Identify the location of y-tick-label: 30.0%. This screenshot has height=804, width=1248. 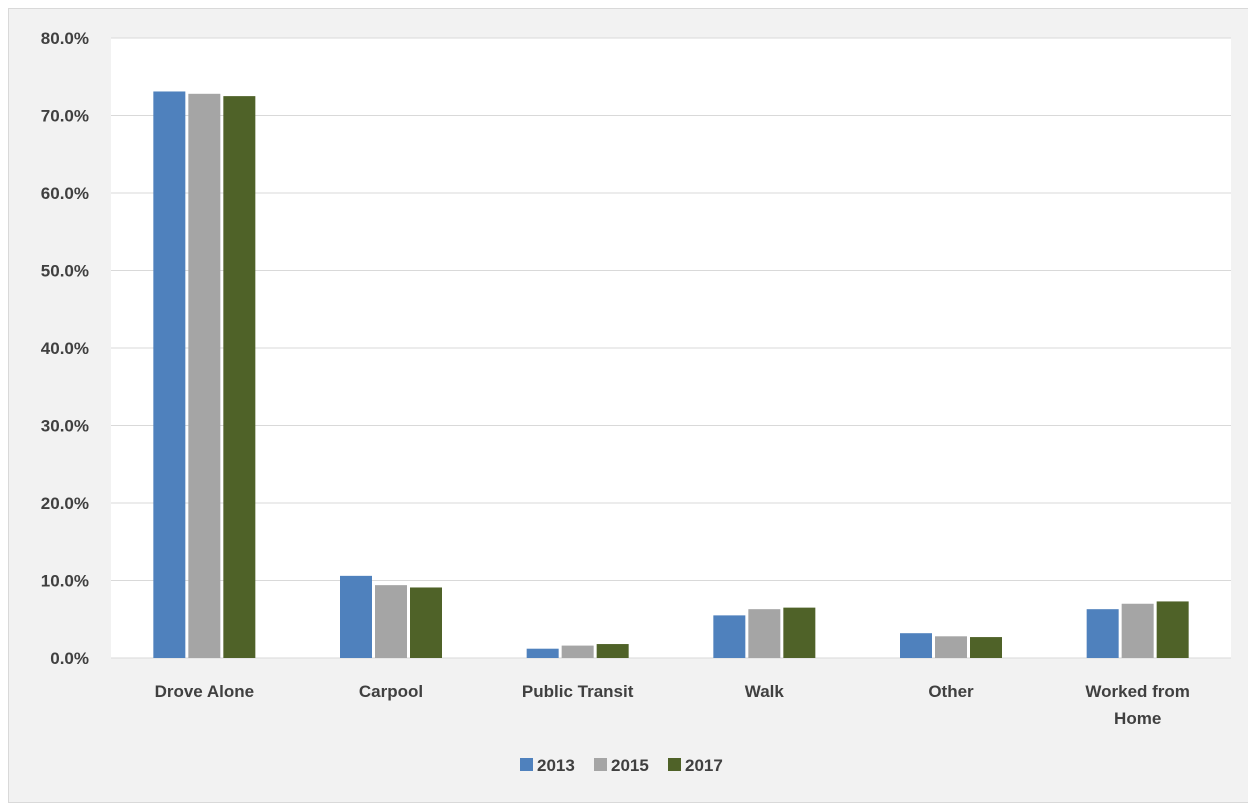
(65, 426).